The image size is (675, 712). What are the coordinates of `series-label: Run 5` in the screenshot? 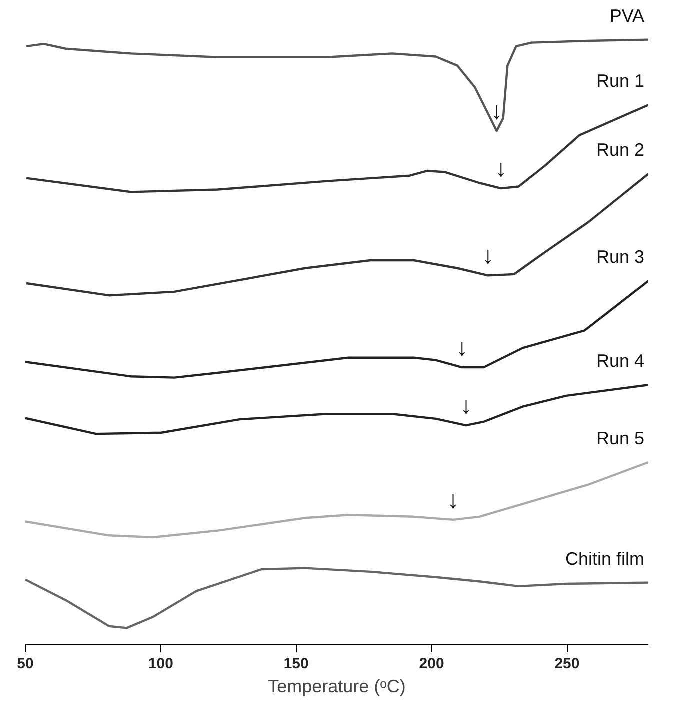 It's located at (620, 438).